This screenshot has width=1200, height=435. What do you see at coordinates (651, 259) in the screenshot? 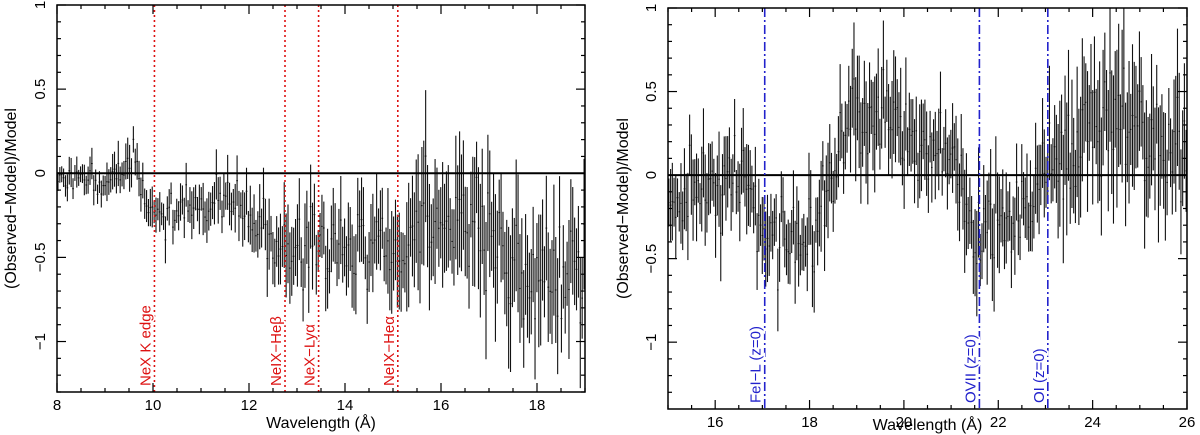
I see `y-tick-label: −0.5` at bounding box center [651, 259].